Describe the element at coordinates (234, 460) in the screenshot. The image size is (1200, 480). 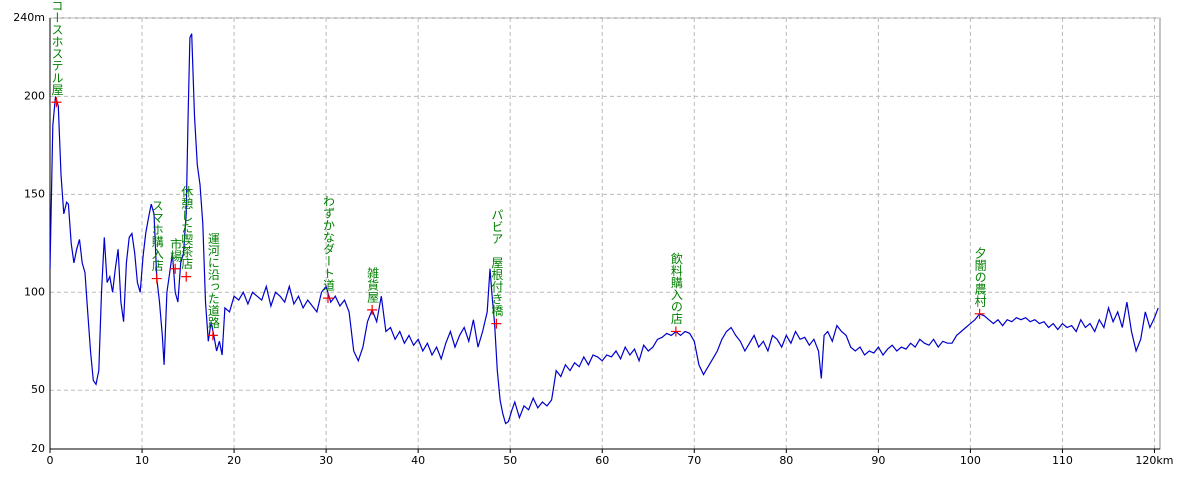
I see `x-tick-label: 20` at that location.